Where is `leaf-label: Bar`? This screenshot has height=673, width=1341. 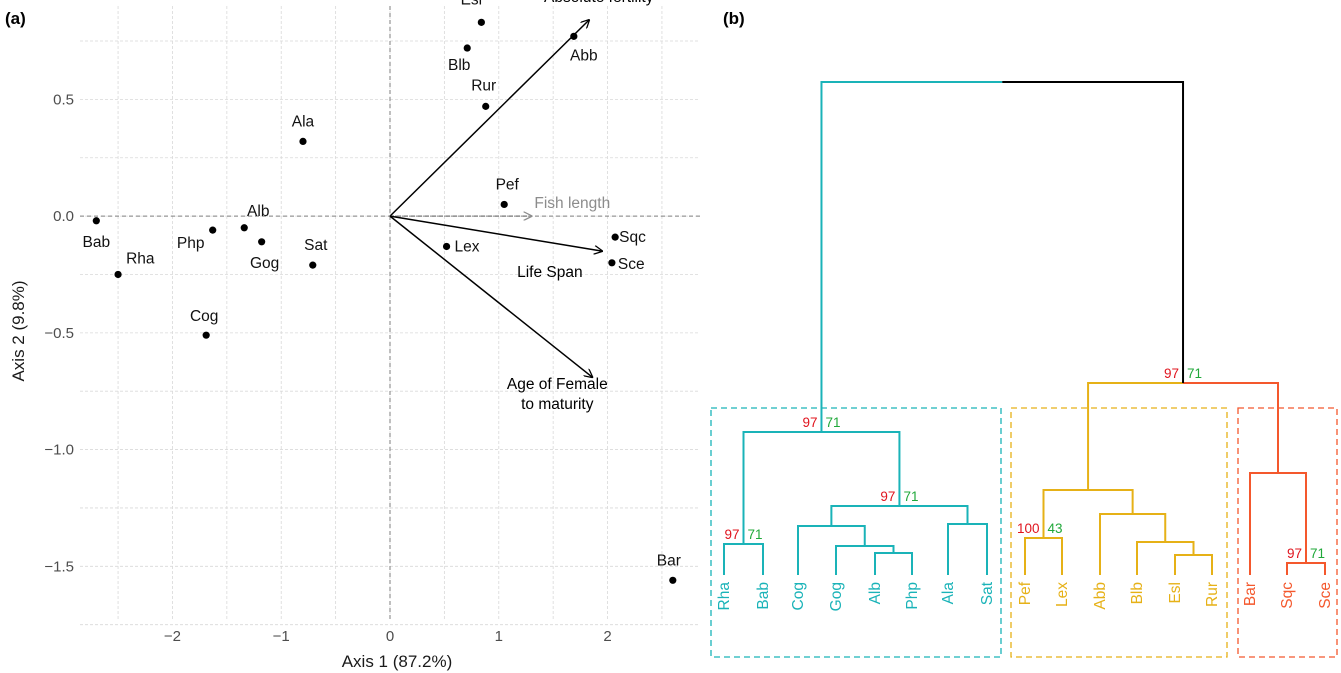
leaf-label: Bar is located at coordinates (1250, 594).